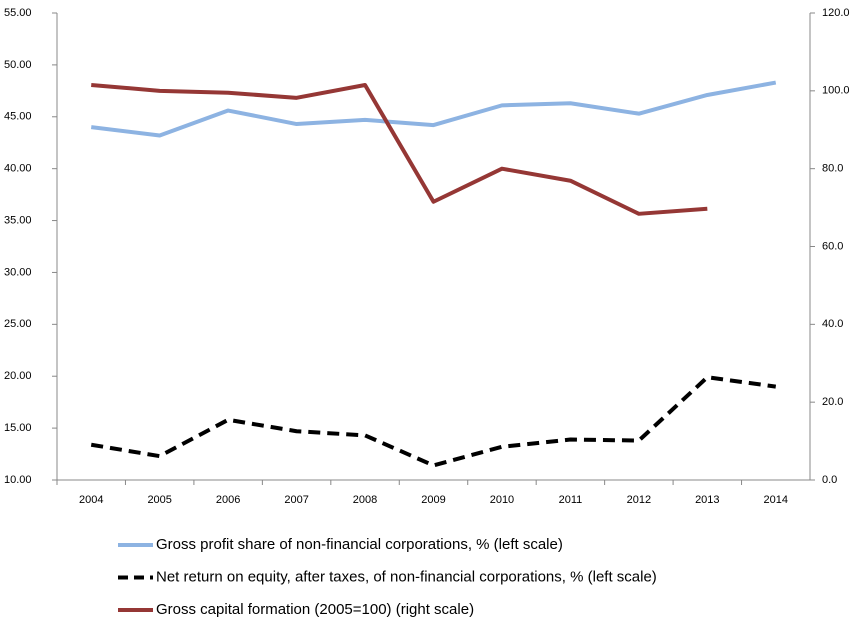 The image size is (860, 627). What do you see at coordinates (228, 500) in the screenshot?
I see `x-tick-label: 2006` at bounding box center [228, 500].